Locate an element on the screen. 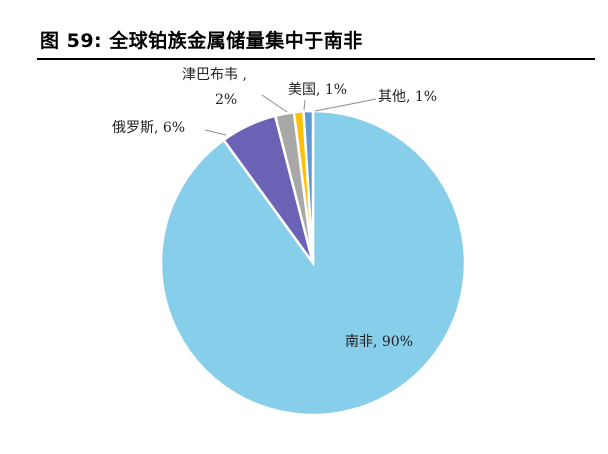  slice-label-0: 南非, 90% is located at coordinates (379, 342).